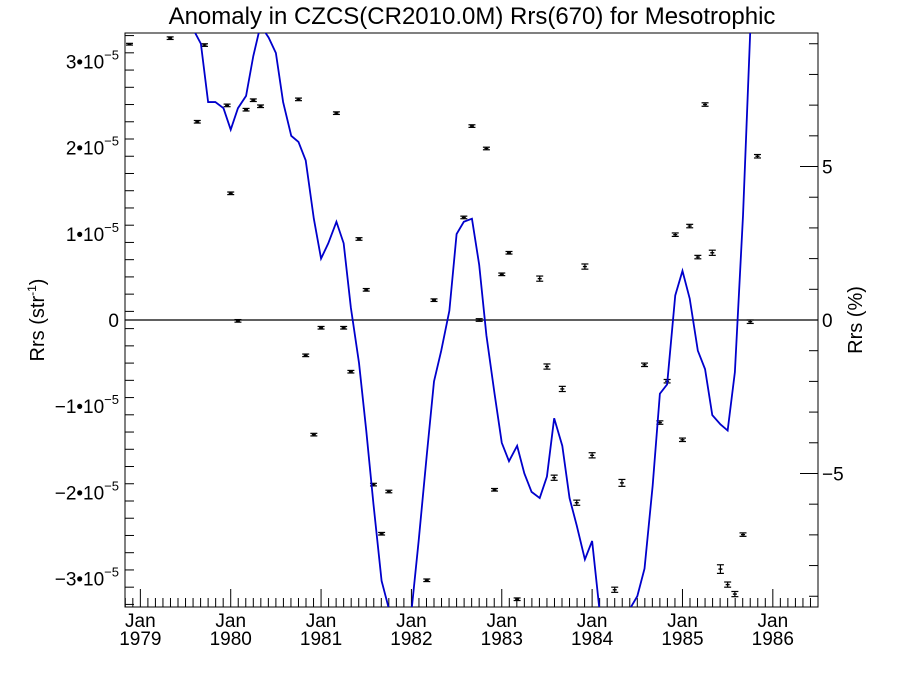  What do you see at coordinates (32, 290) in the screenshot?
I see `y-axis-label-left-sup: -1` at bounding box center [32, 290].